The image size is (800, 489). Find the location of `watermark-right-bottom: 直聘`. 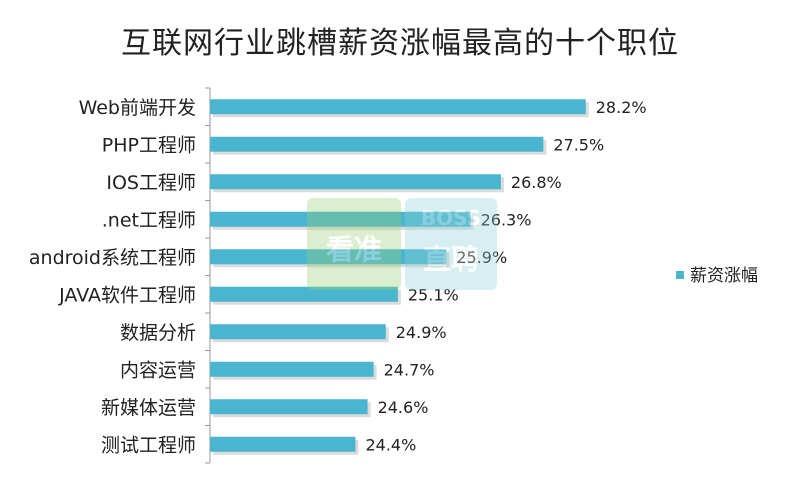

watermark-right-bottom: 直聘 is located at coordinates (450, 259).